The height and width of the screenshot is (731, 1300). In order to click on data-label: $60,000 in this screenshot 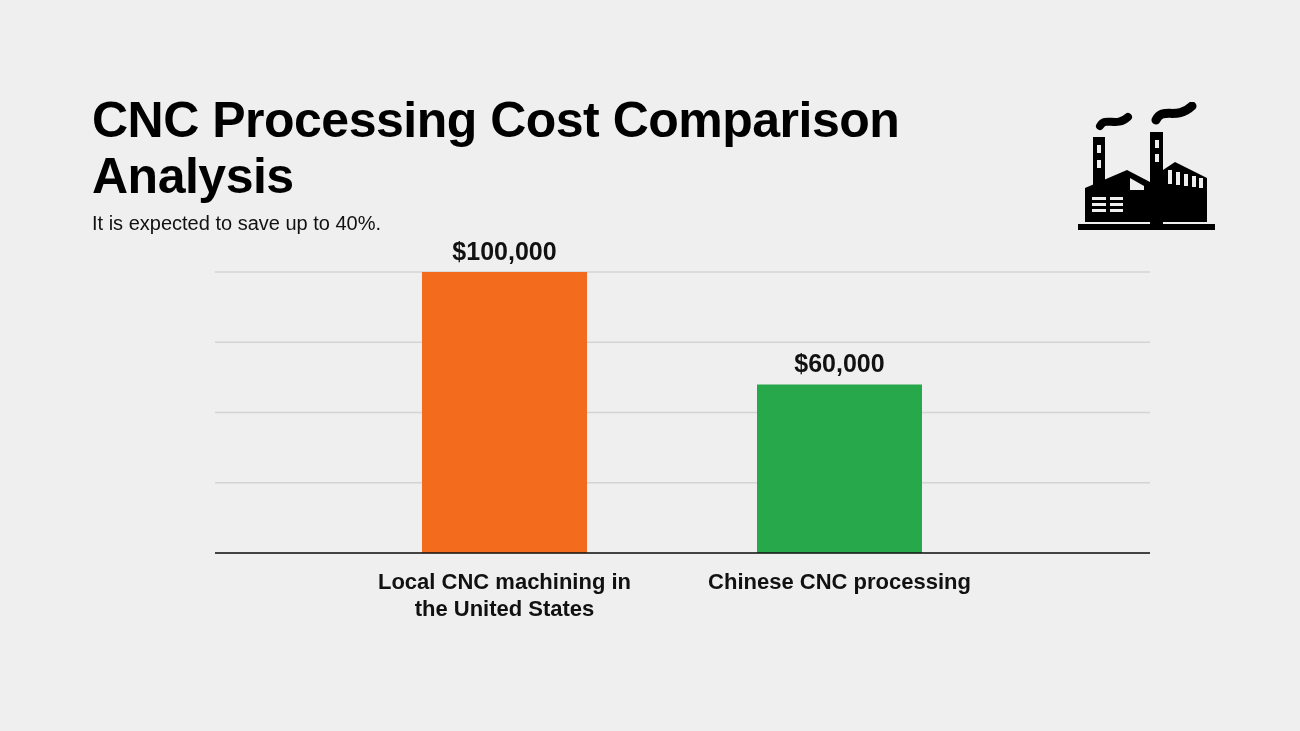, I will do `click(839, 363)`.